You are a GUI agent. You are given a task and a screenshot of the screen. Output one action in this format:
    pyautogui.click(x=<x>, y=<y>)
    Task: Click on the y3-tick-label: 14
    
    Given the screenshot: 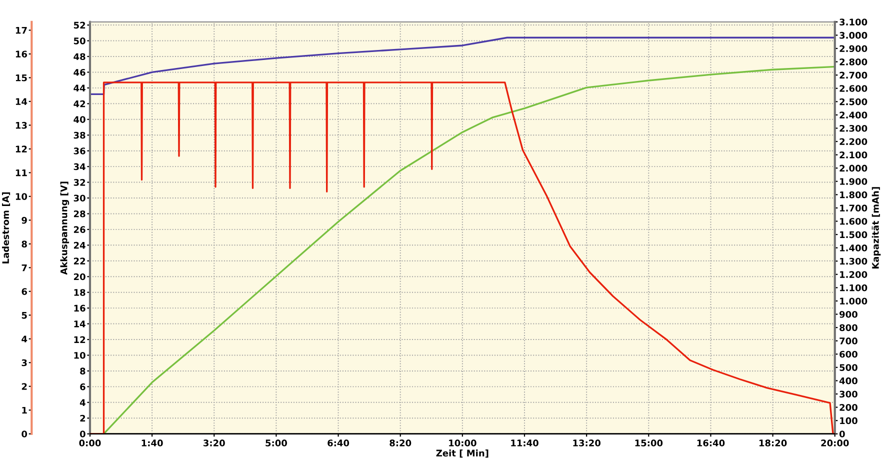 What is the action you would take?
    pyautogui.click(x=22, y=101)
    